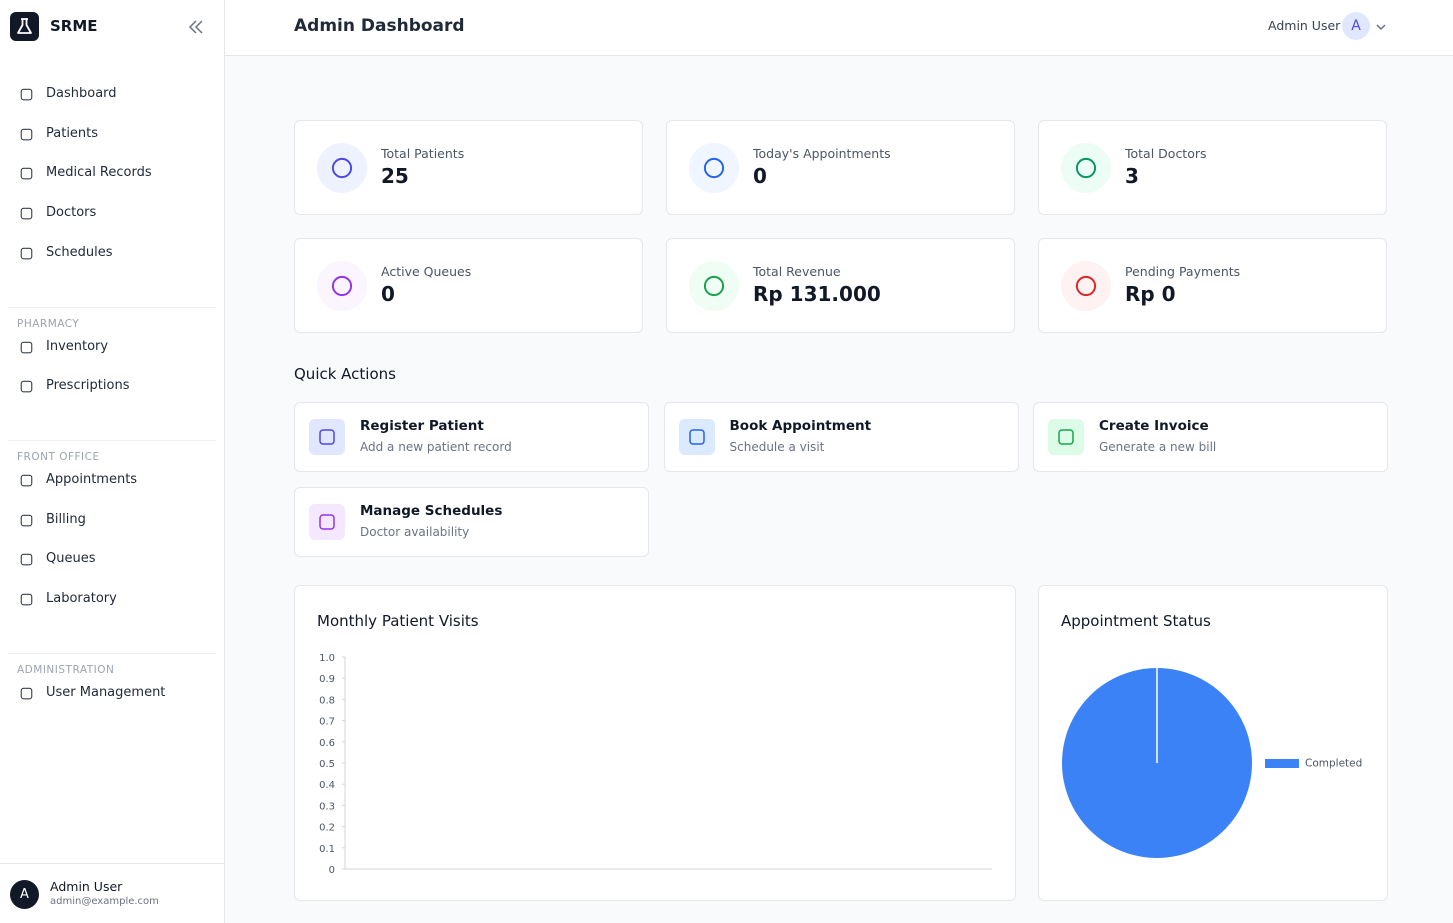 This screenshot has width=1453, height=923. I want to click on header-avatar: A, so click(1356, 26).